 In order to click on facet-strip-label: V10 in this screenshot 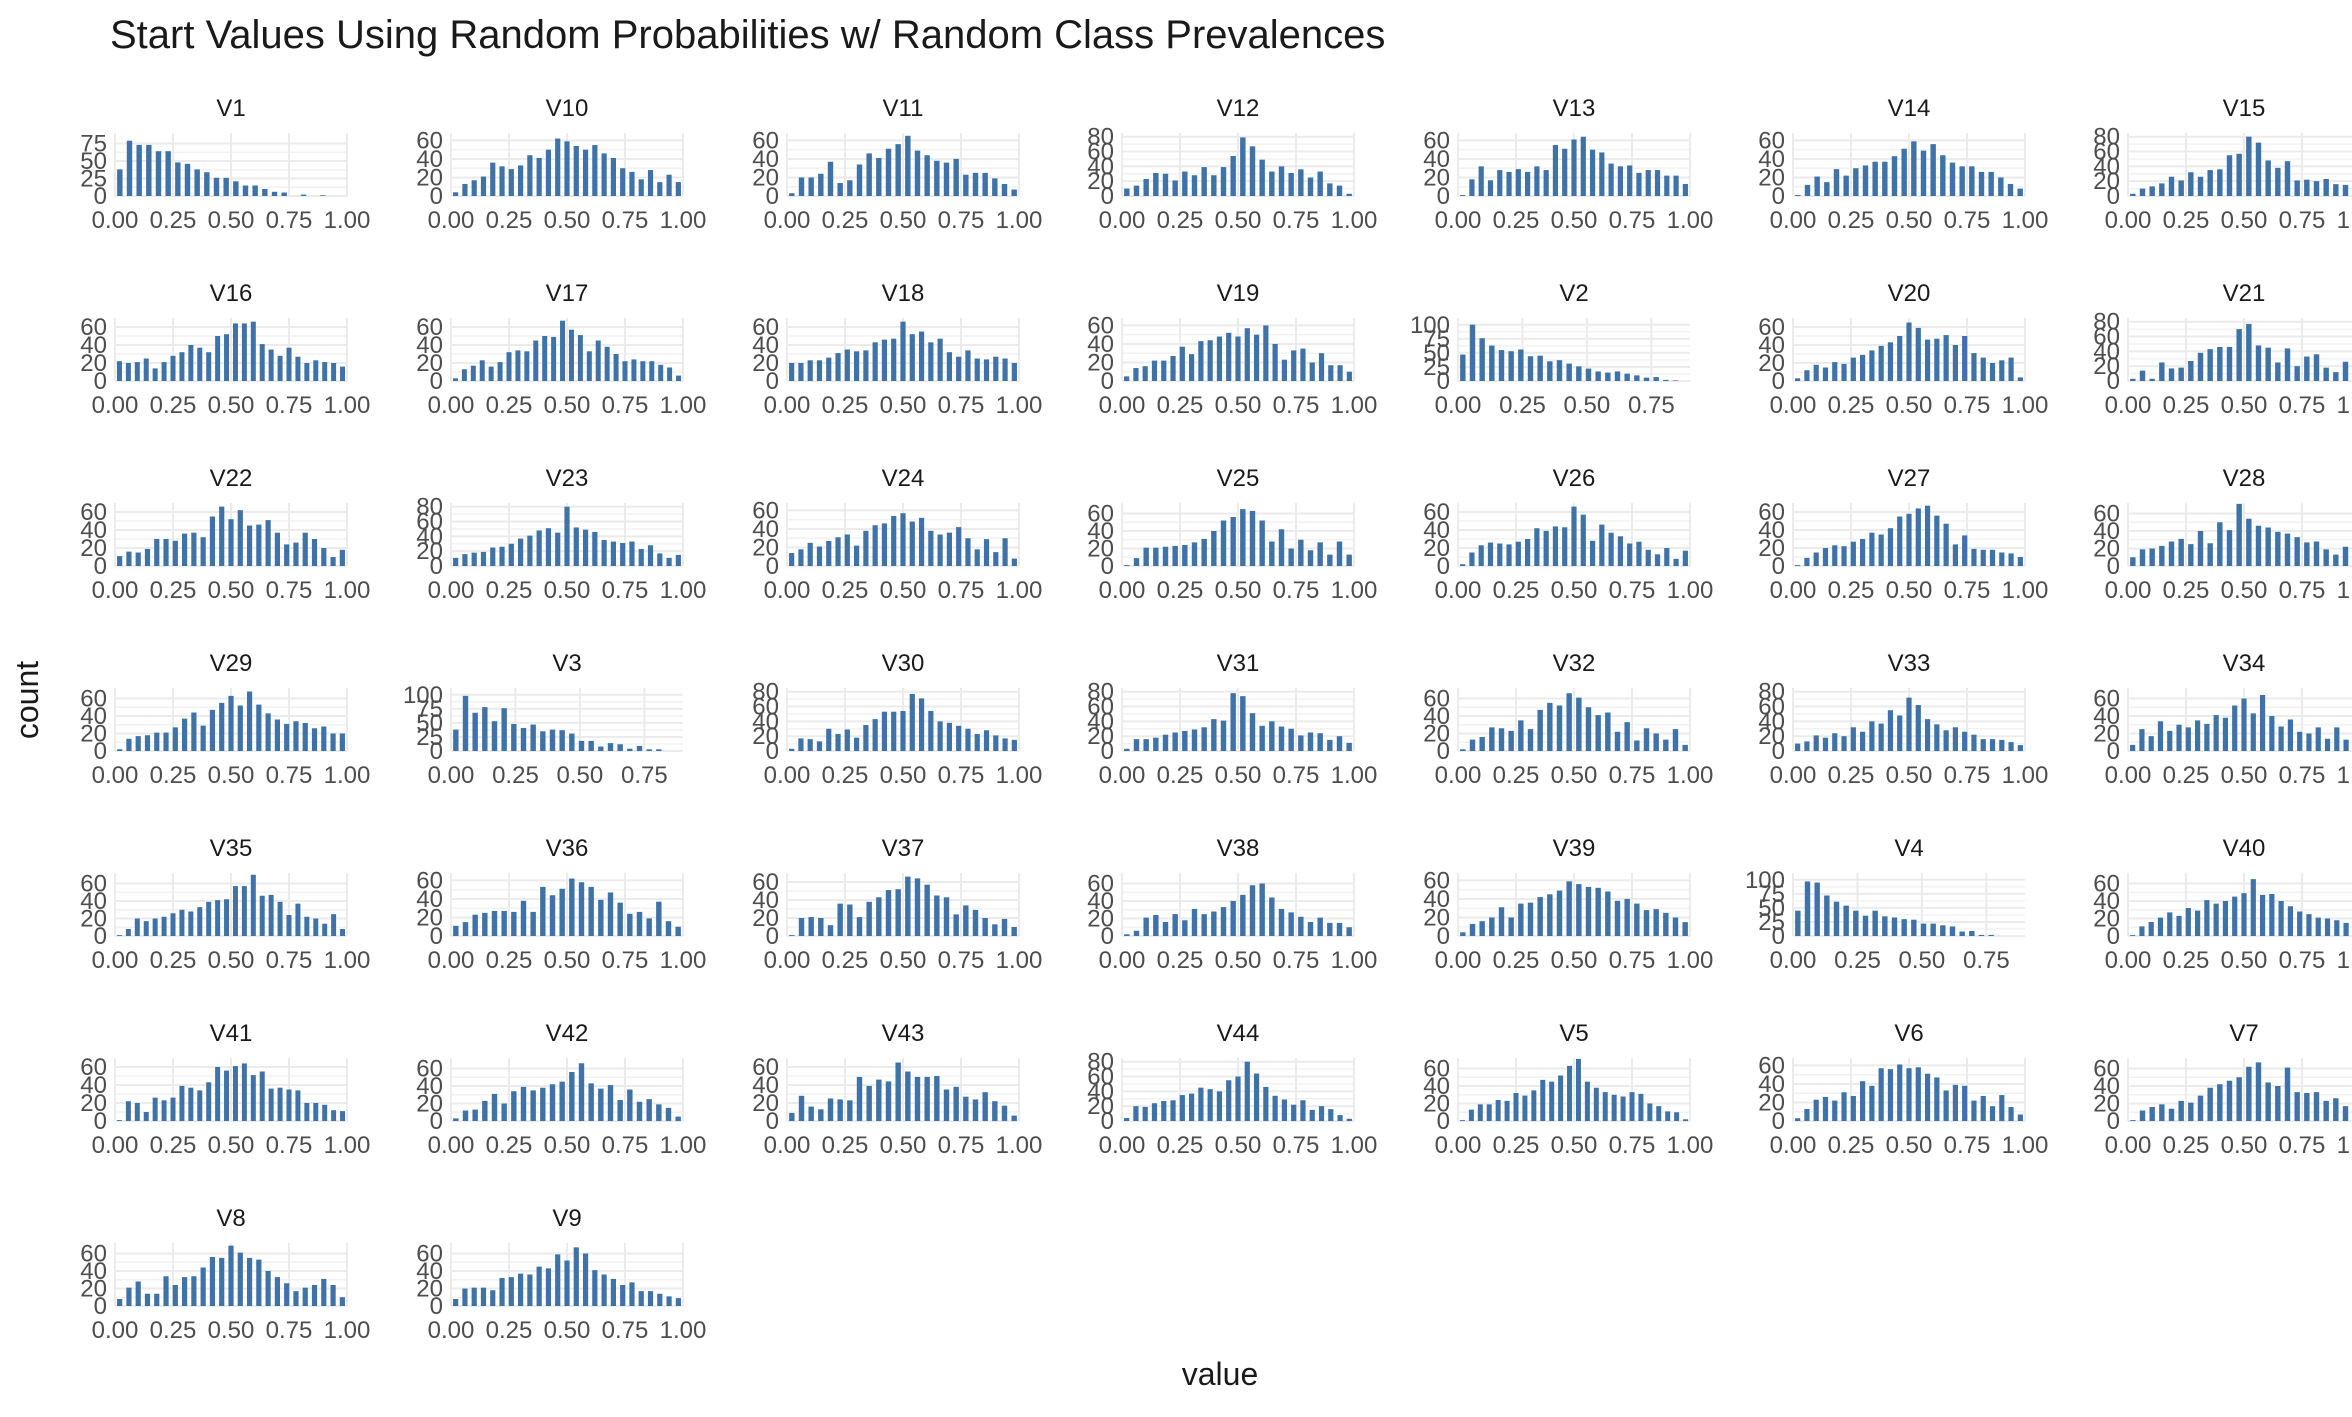, I will do `click(567, 108)`.